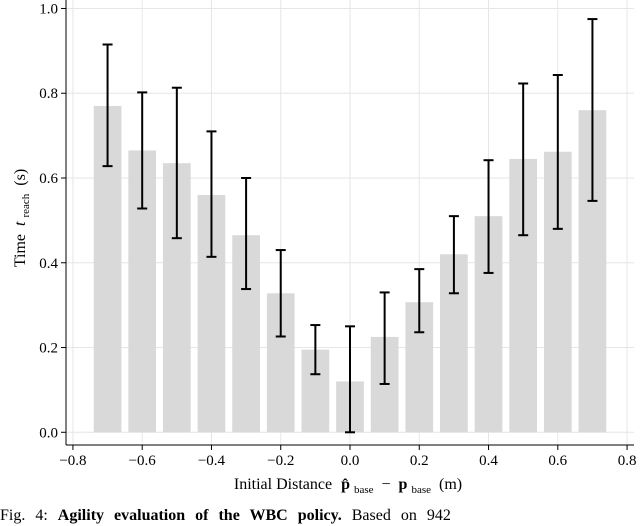 The width and height of the screenshot is (640, 526). I want to click on x-tick-label-2: −0.4, so click(212, 461).